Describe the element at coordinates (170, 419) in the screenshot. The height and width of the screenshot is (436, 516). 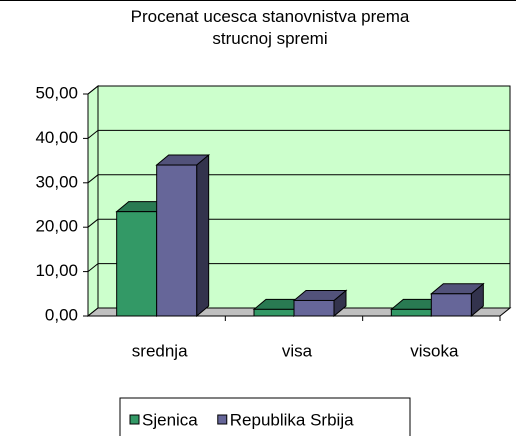
I see `legend-label: Sjenica` at that location.